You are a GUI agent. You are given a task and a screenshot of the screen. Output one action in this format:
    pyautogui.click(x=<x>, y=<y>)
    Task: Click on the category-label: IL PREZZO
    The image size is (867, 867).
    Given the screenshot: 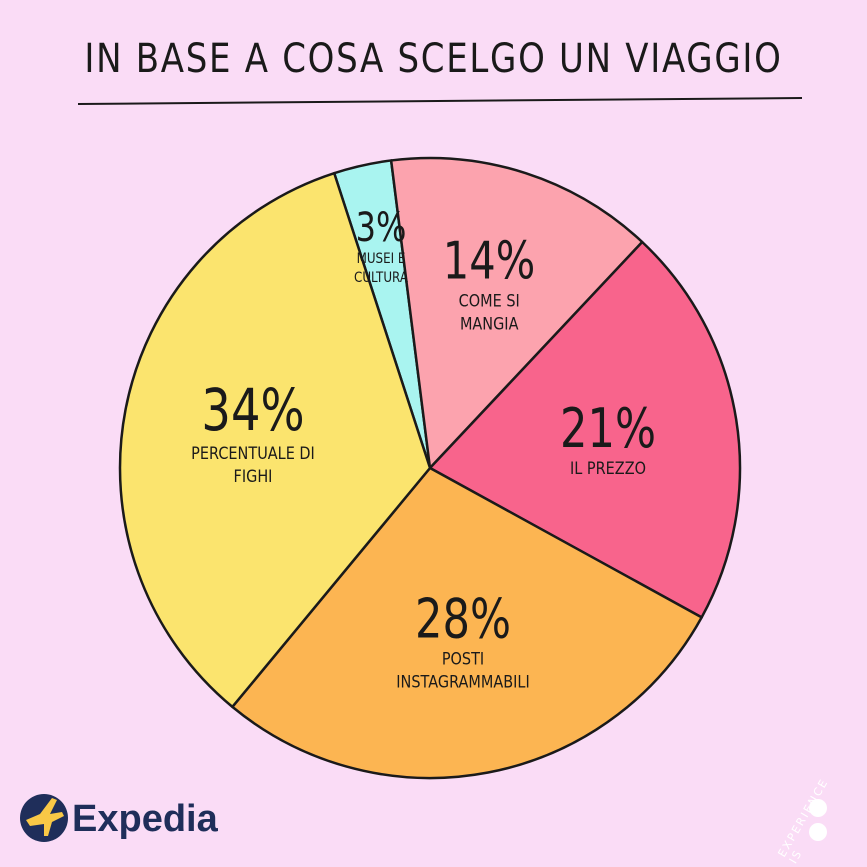 What is the action you would take?
    pyautogui.click(x=607, y=469)
    